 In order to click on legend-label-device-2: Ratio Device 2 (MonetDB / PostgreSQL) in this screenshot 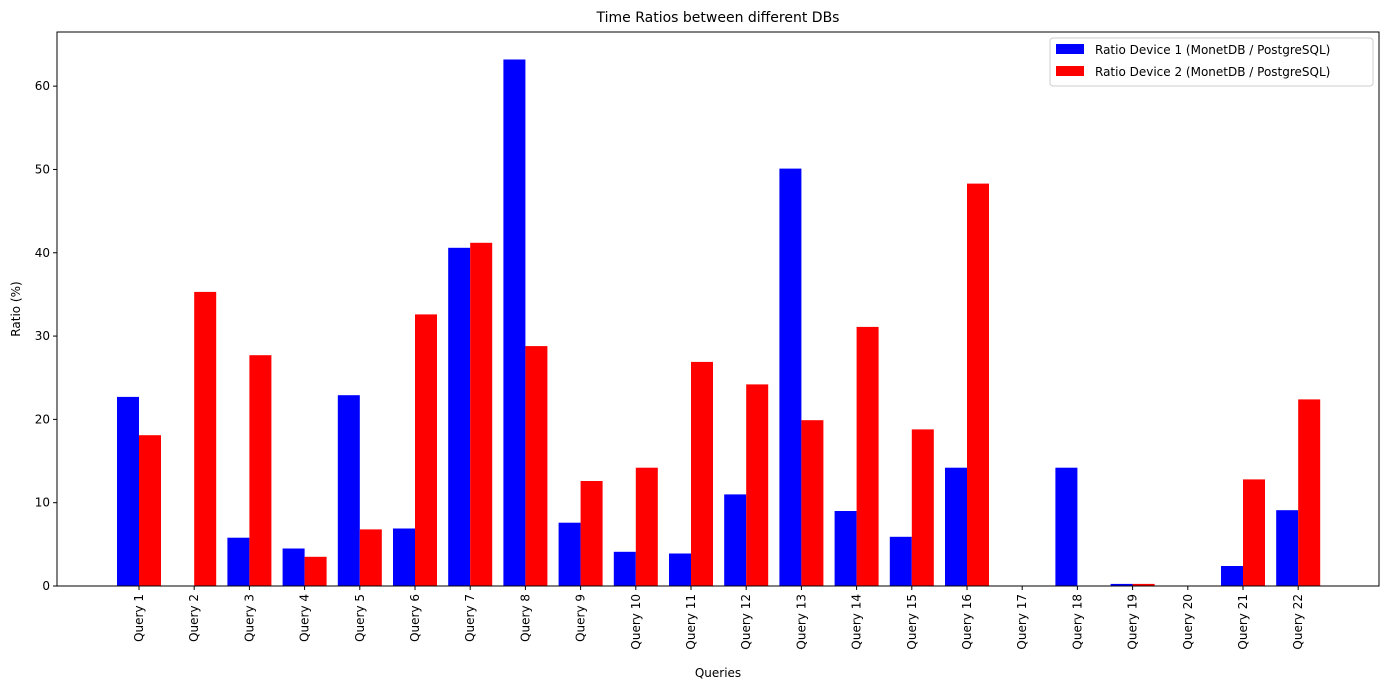, I will do `click(1212, 72)`.